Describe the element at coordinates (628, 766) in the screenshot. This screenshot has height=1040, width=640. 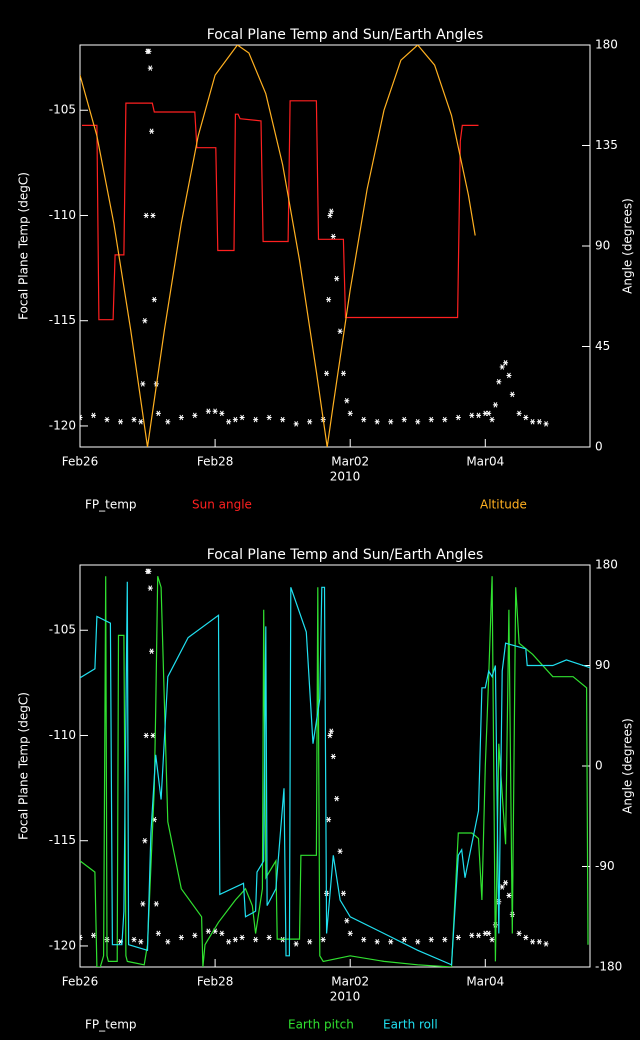
I see `y2-axis-label: Angle (degrees)` at that location.